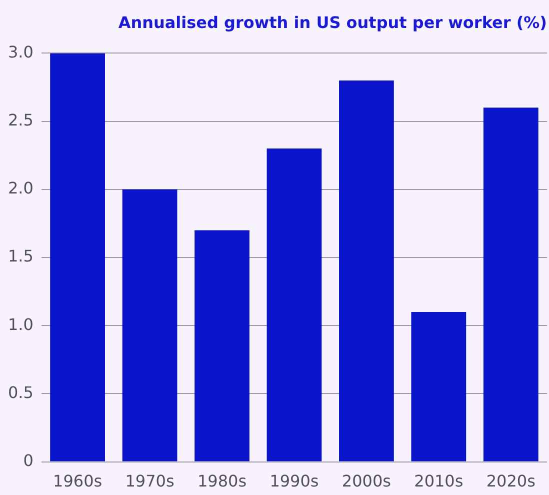  I want to click on y-tick-label: 3.0, so click(21, 52).